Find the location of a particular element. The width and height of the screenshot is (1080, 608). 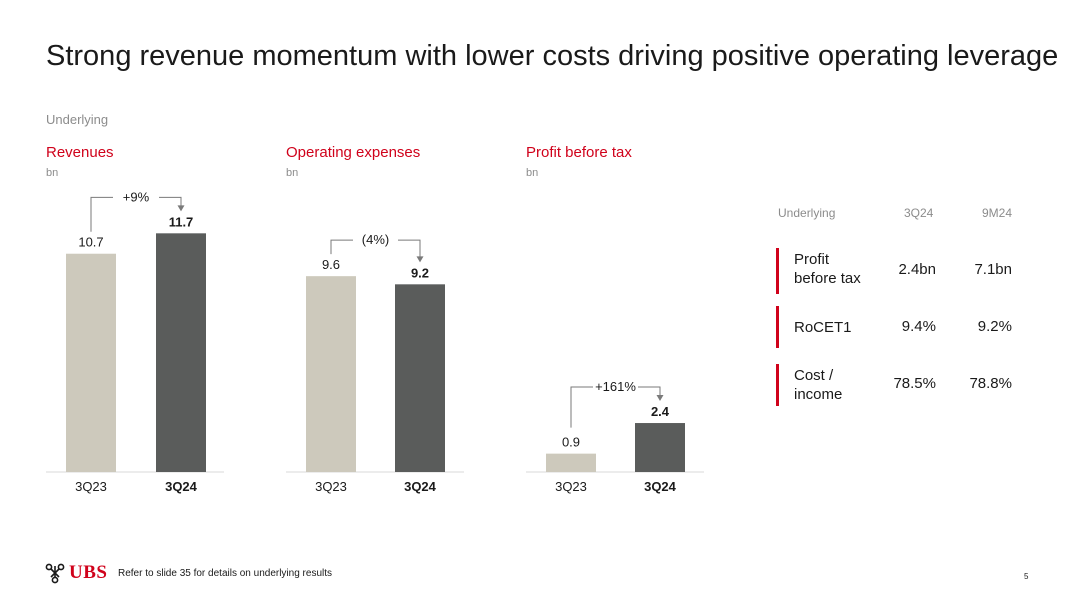

chart-title: Operating expenses is located at coordinates (353, 152).